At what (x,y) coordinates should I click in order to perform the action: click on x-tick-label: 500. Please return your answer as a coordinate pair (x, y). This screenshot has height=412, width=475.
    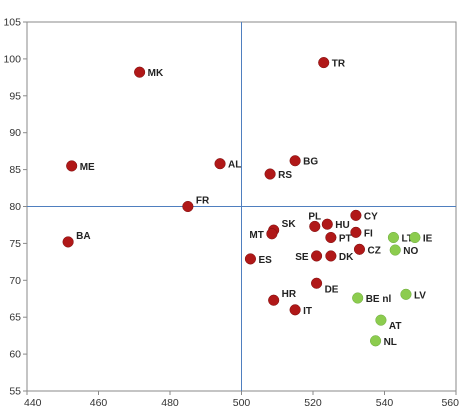
    Looking at the image, I should click on (242, 403).